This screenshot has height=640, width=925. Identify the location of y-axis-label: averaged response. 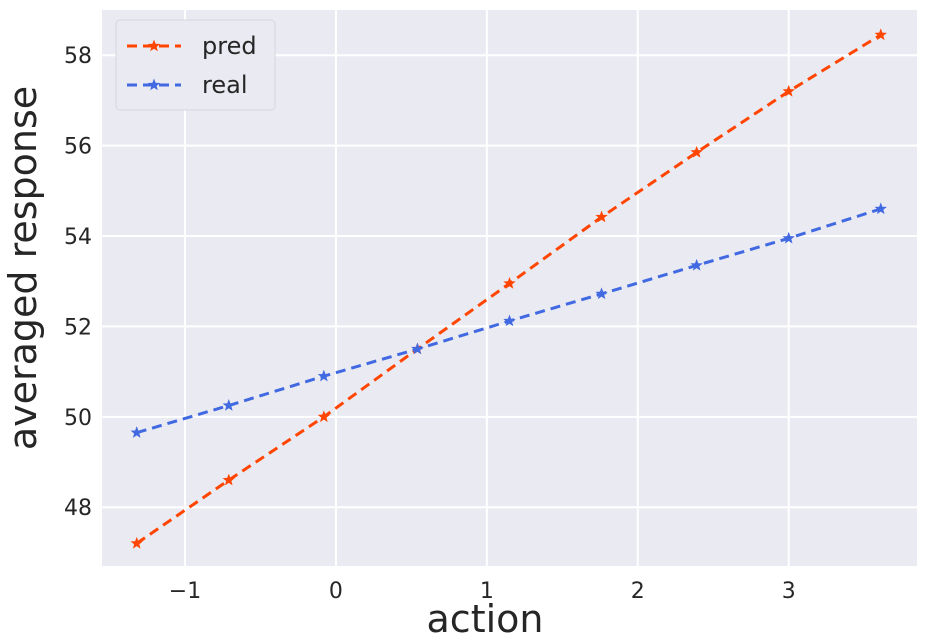
(23, 268).